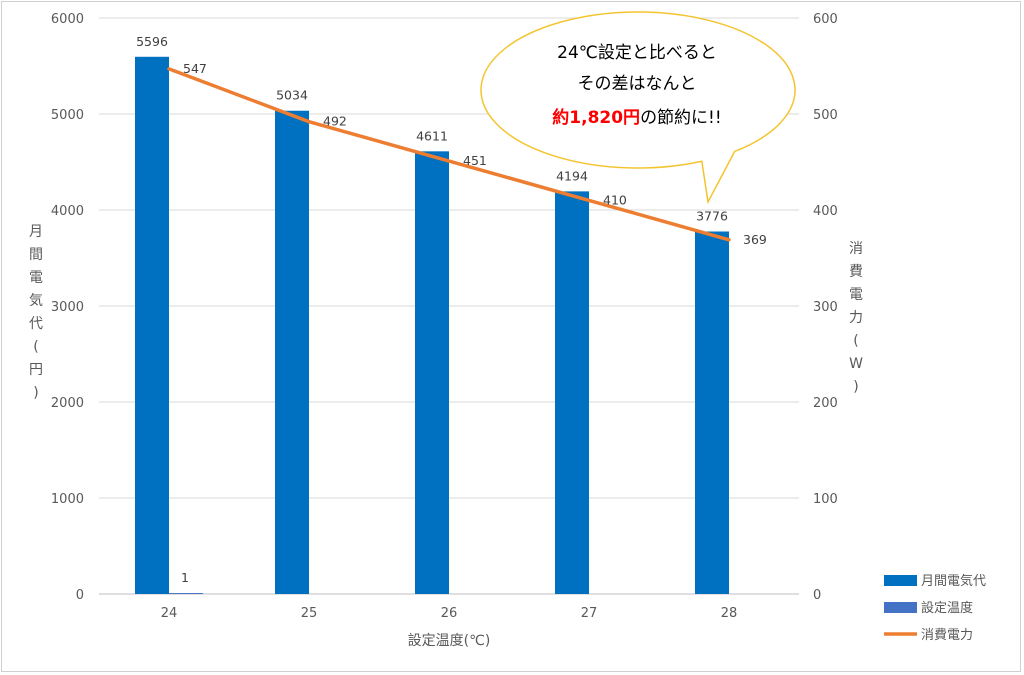  Describe the element at coordinates (35, 393) in the screenshot. I see `y-left-axis-title-char: )` at that location.